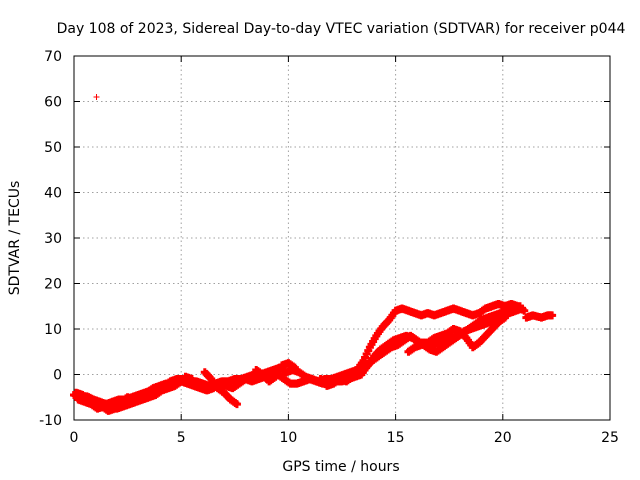 The height and width of the screenshot is (480, 640). What do you see at coordinates (53, 148) in the screenshot?
I see `y-tick-label: 50` at bounding box center [53, 148].